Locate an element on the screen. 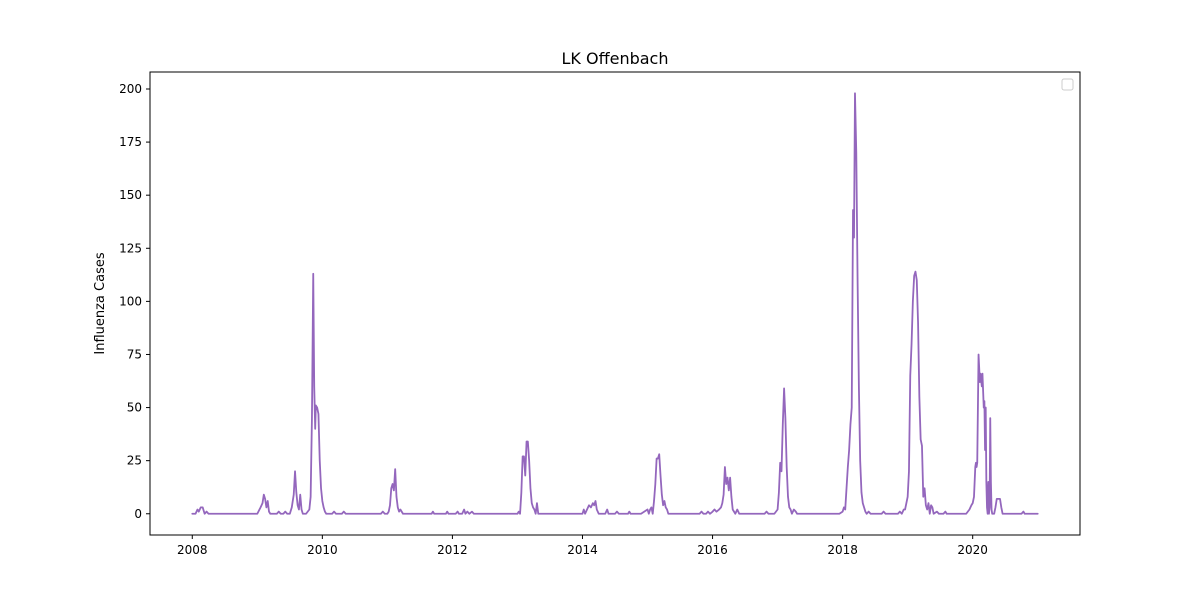 The width and height of the screenshot is (1200, 604). chart-title: LK Offenbach is located at coordinates (615, 58).